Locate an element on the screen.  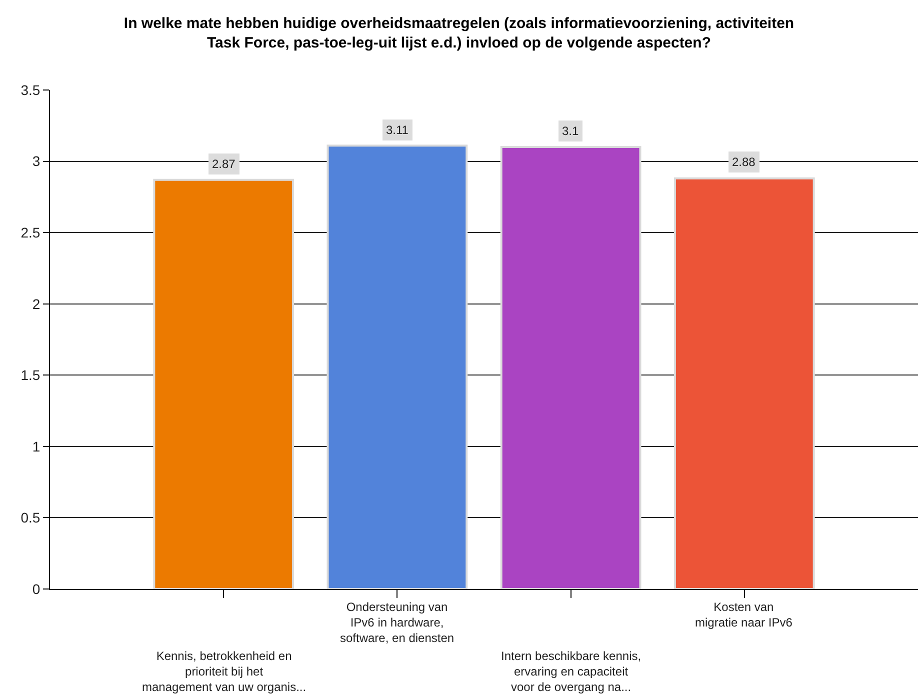
x-tick-label: Kosten van migratie naar IPv6 is located at coordinates (744, 615).